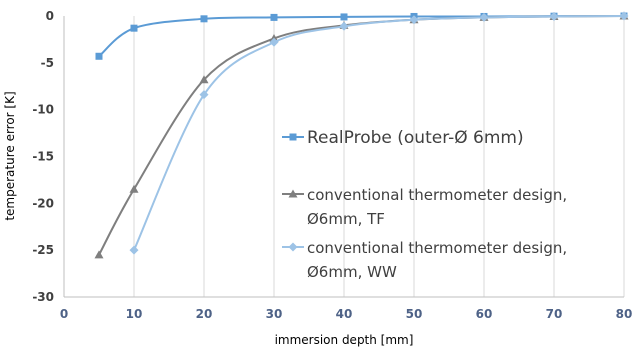  Describe the element at coordinates (414, 314) in the screenshot. I see `x-tick-label: 50` at that location.